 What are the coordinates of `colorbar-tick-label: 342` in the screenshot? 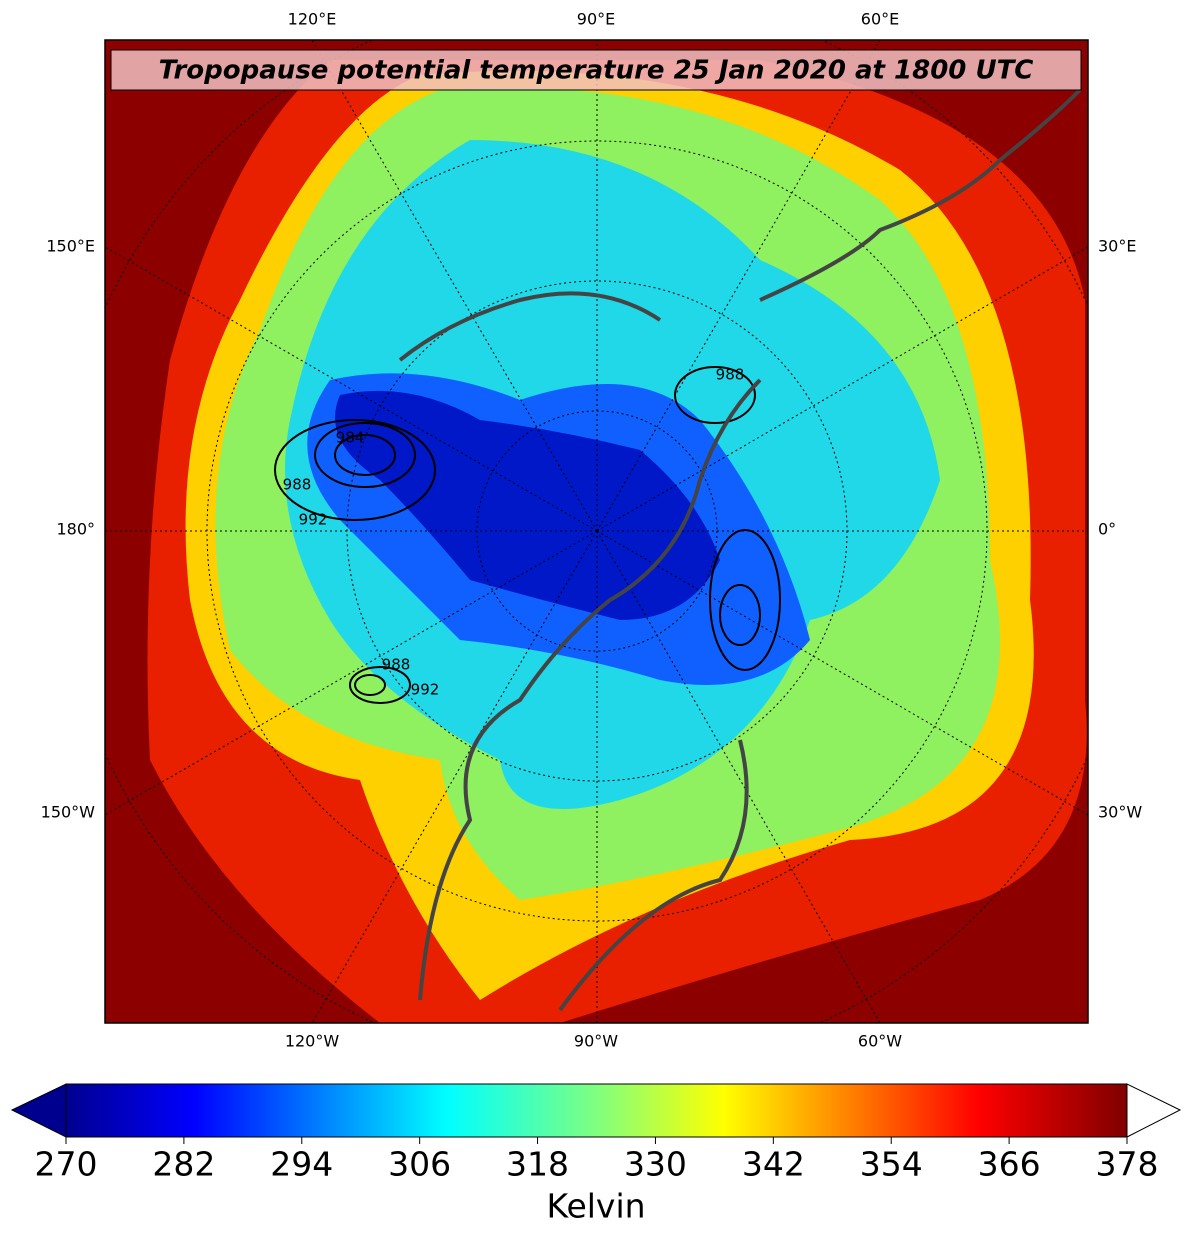 It's located at (773, 1164).